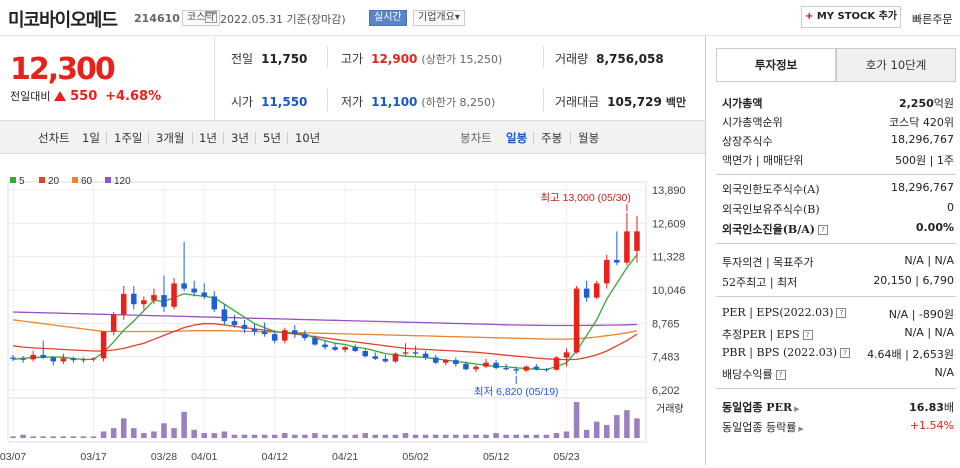 Image resolution: width=960 pixels, height=468 pixels. Describe the element at coordinates (851, 17) in the screenshot. I see `add-mystock-button: + MY STOCK 추가` at that location.